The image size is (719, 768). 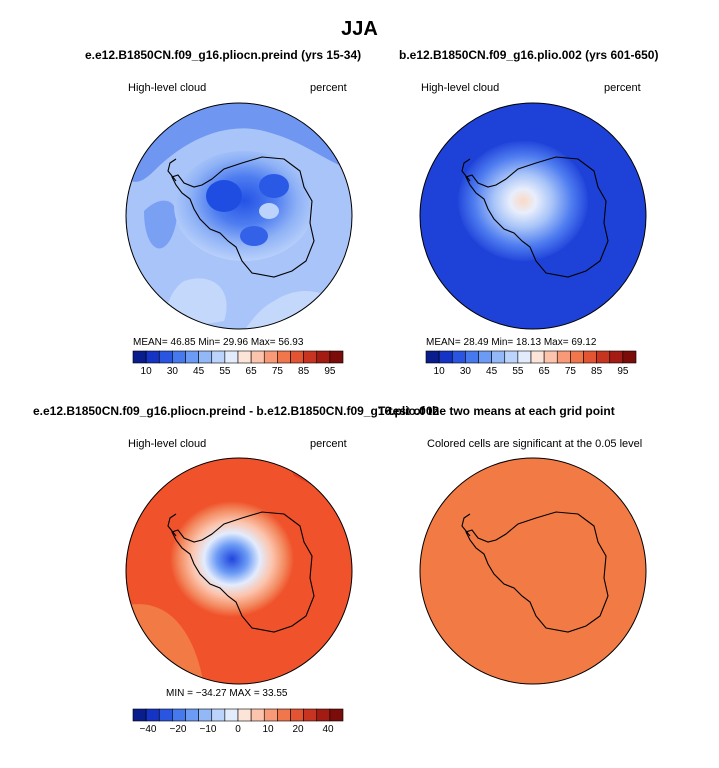 I want to click on panel2-colorbar-tick-label: 75, so click(x=571, y=371).